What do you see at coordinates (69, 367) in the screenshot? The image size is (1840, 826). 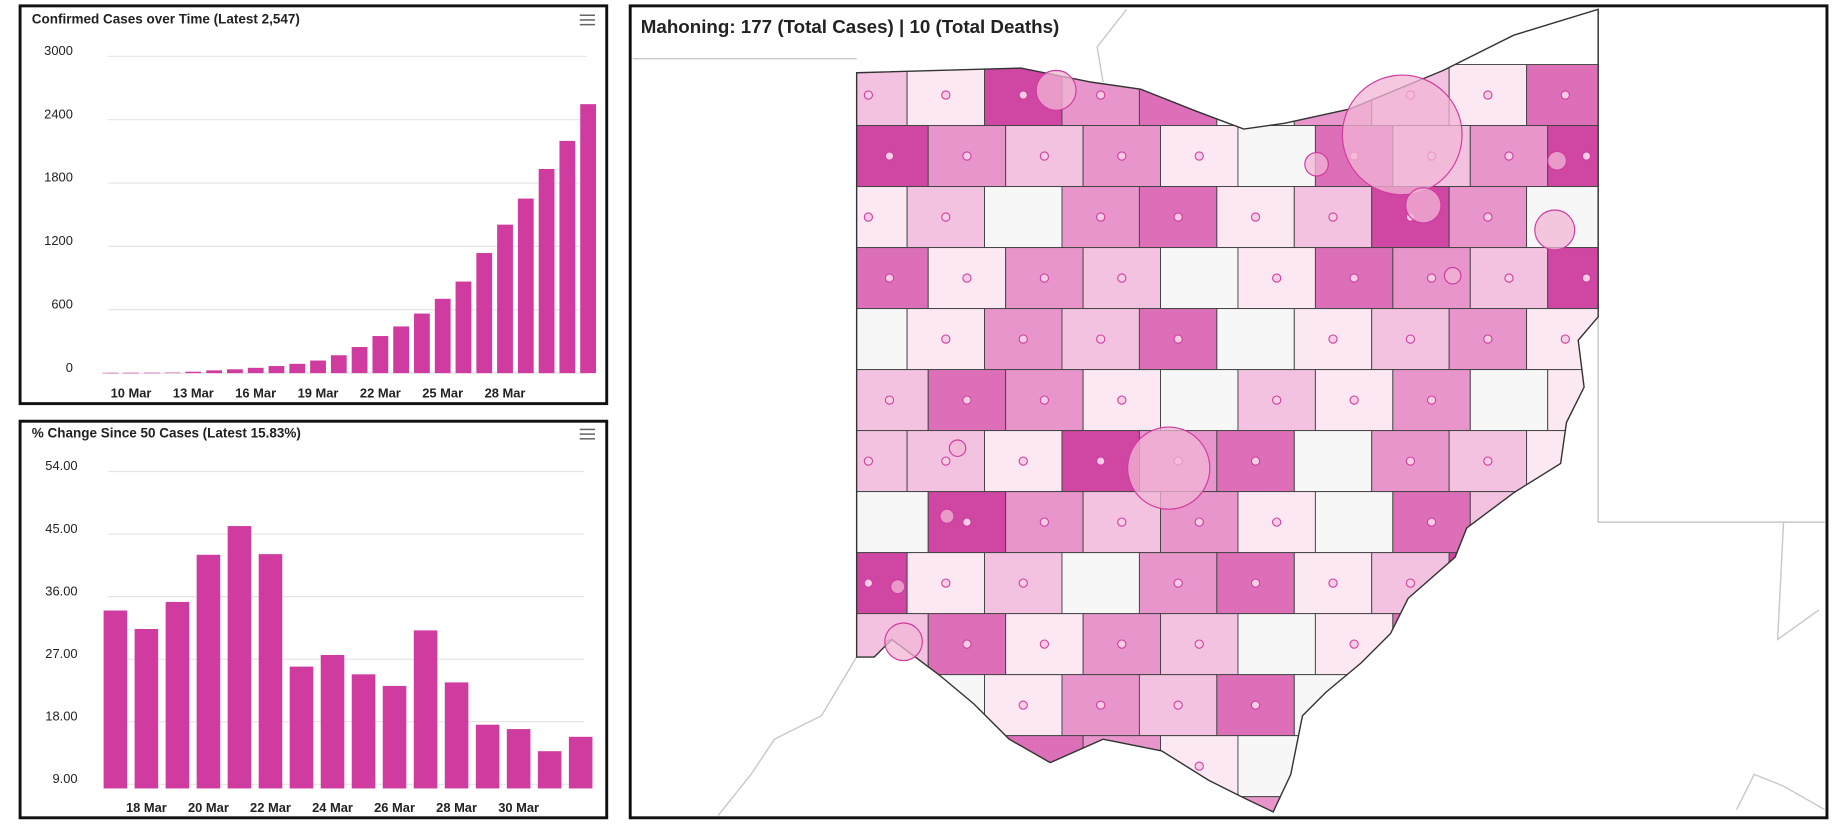 I see `y-tick-label: 0` at bounding box center [69, 367].